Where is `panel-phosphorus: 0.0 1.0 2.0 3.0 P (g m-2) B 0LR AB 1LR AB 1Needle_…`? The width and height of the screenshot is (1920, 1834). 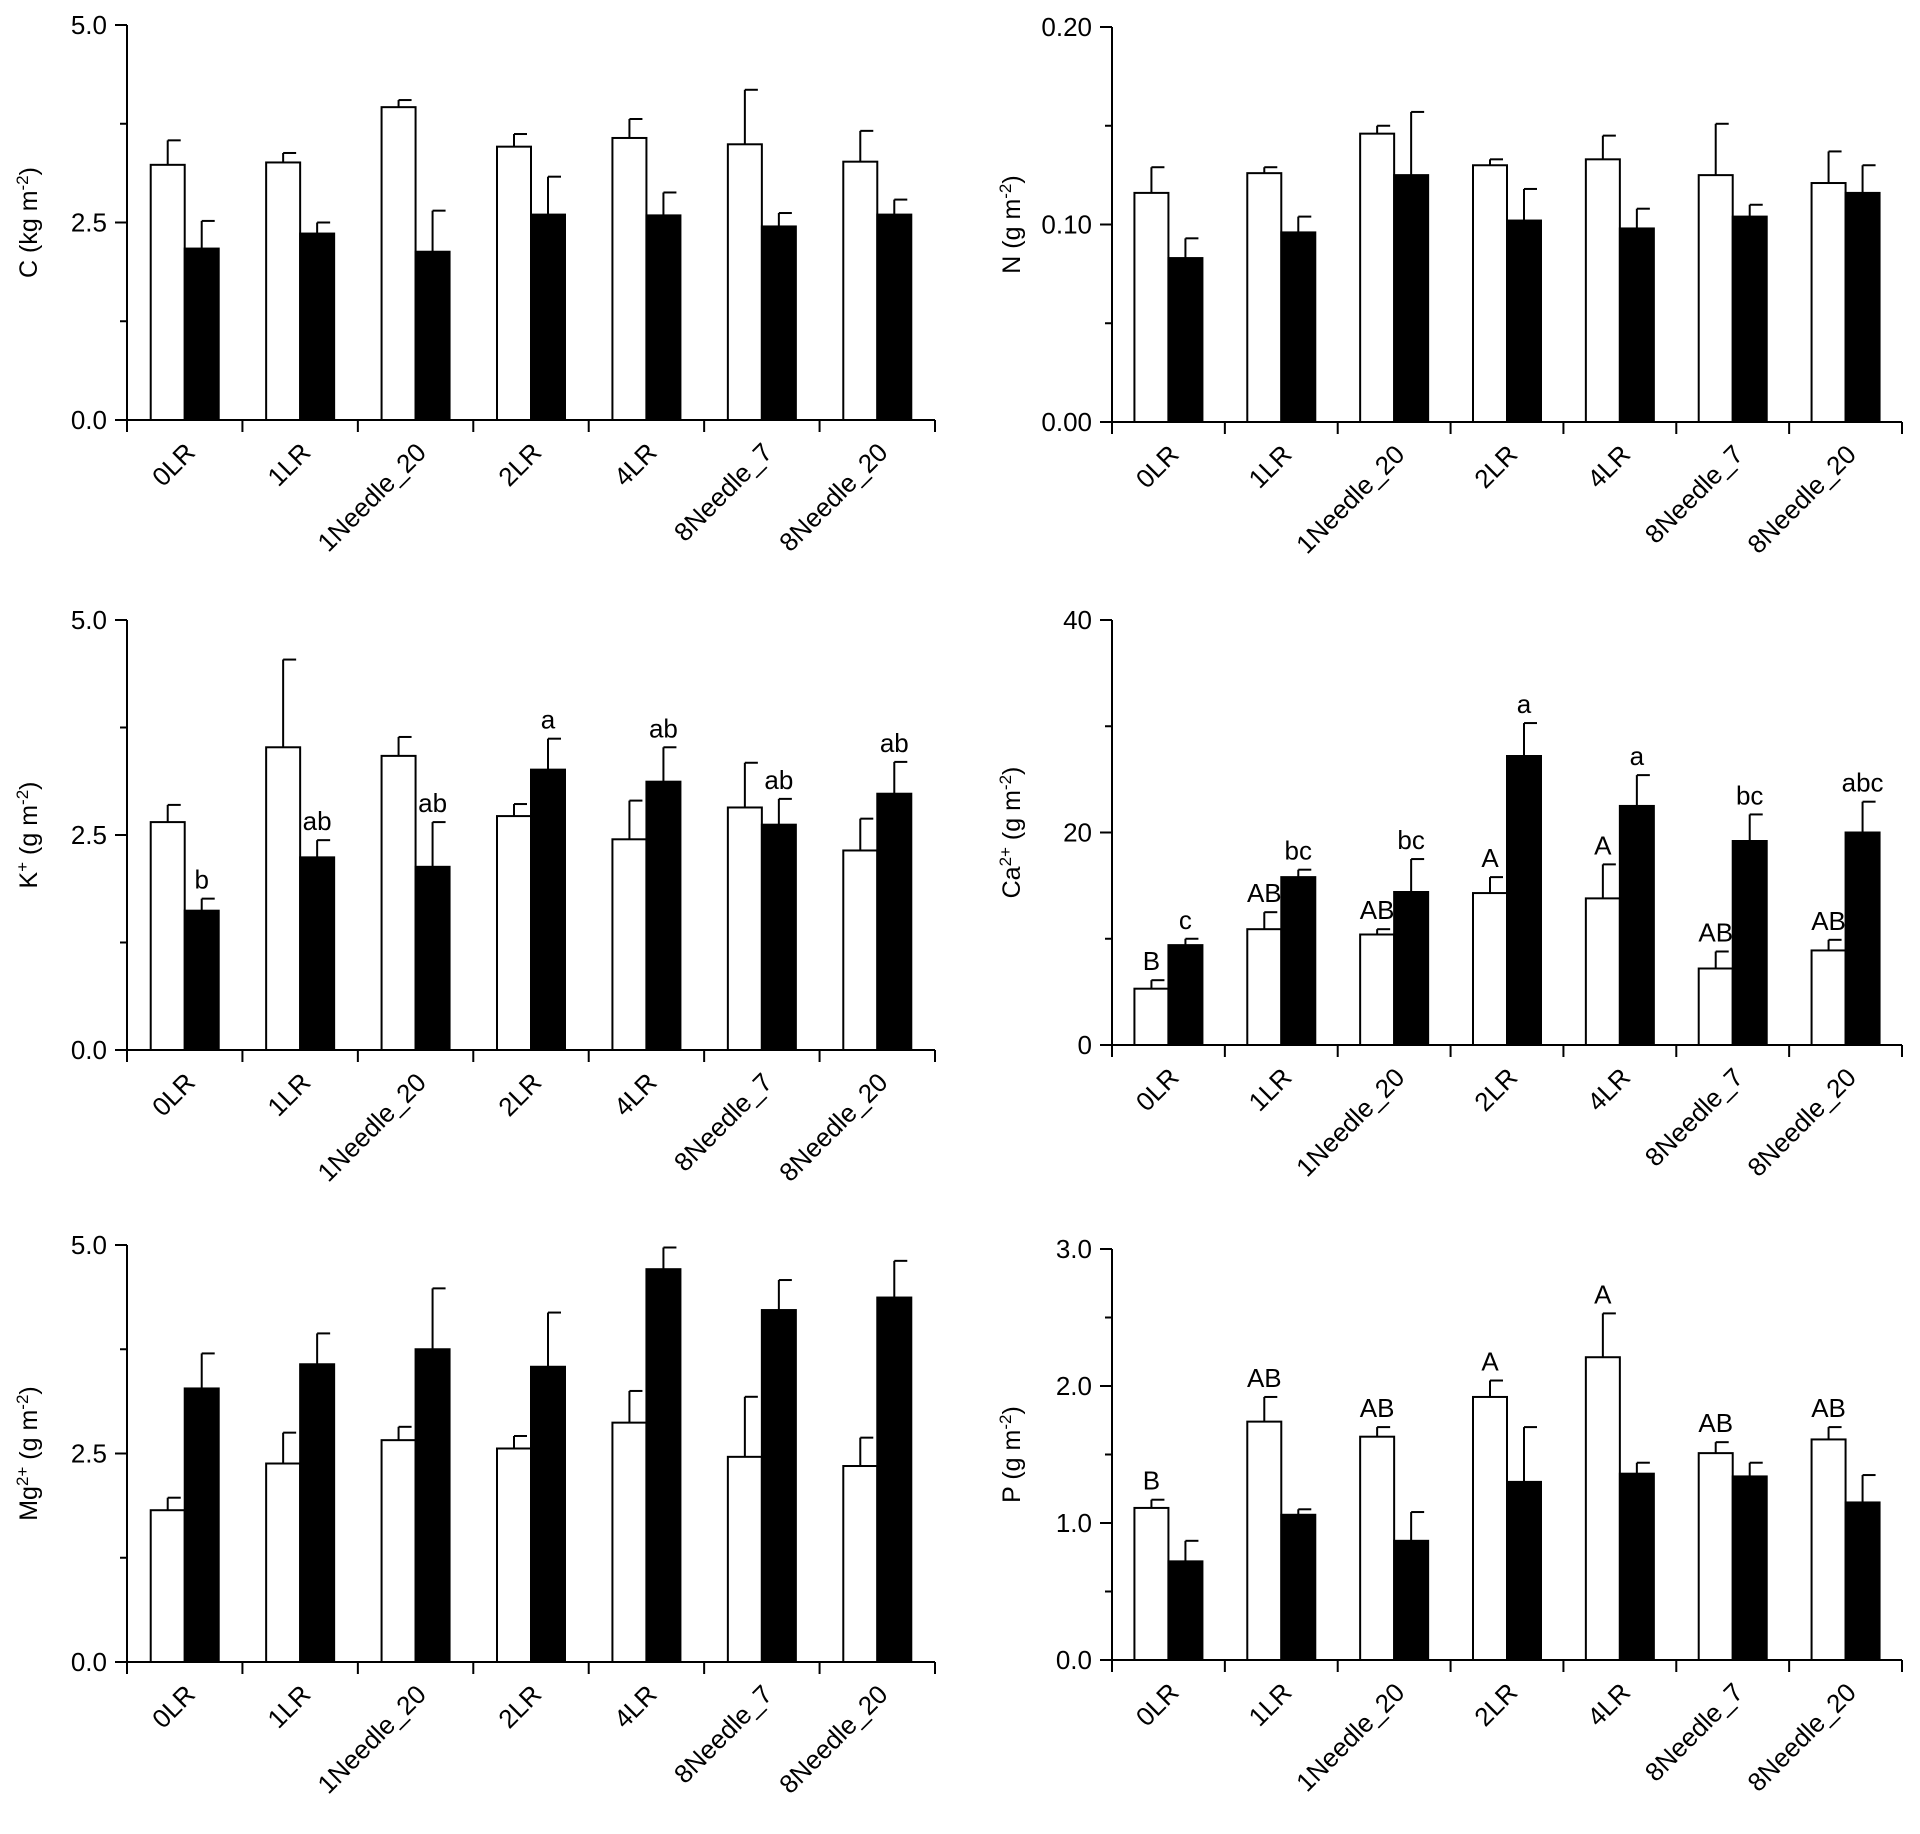 panel-phosphorus: 0.0 1.0 2.0 3.0 P (g m-2) B 0LR AB 1LR AB 1Needle_… is located at coordinates (1449, 1515).